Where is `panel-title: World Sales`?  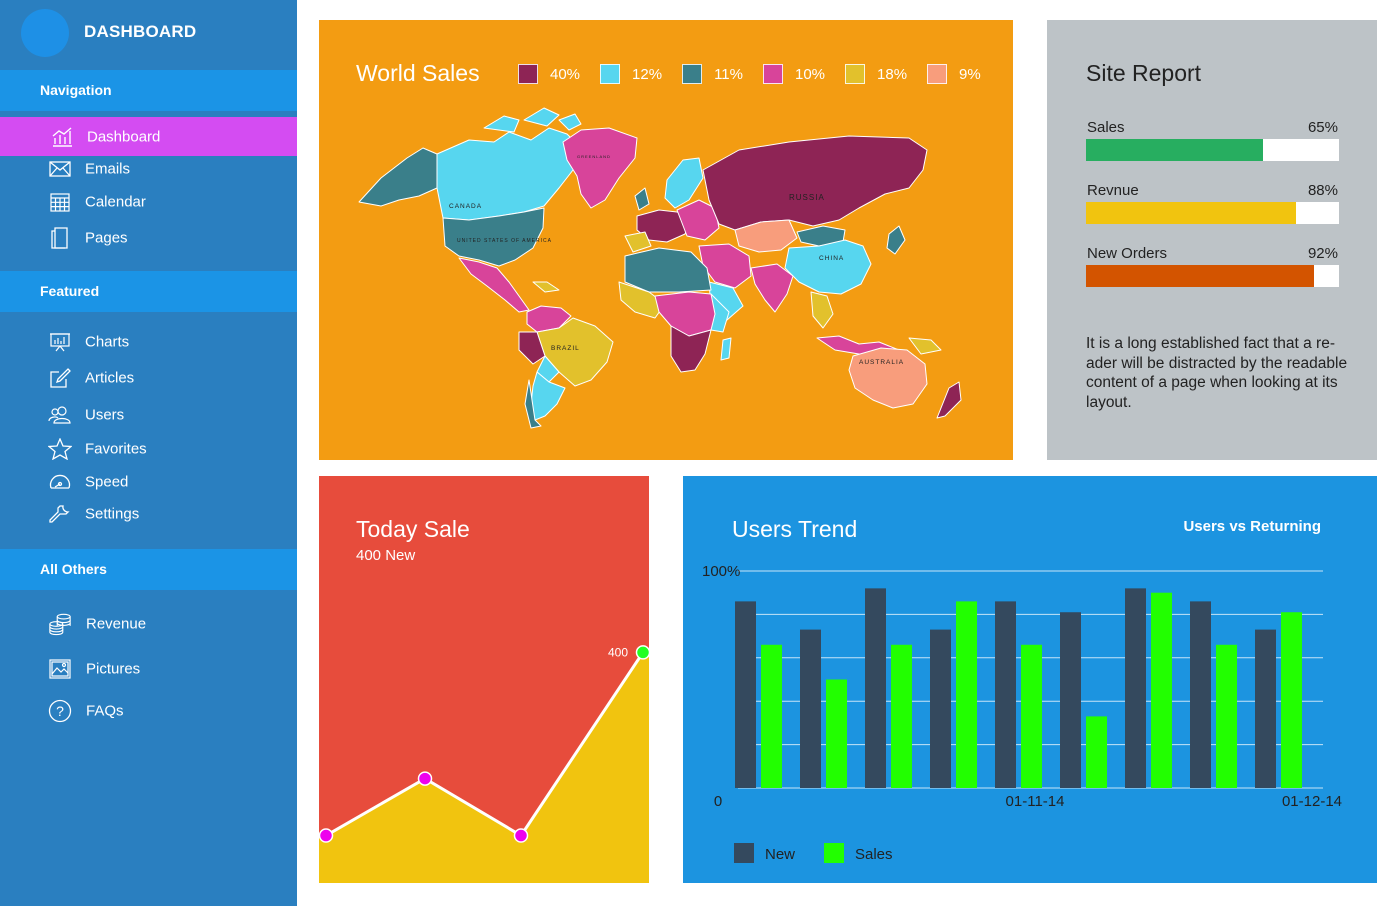
panel-title: World Sales is located at coordinates (418, 73).